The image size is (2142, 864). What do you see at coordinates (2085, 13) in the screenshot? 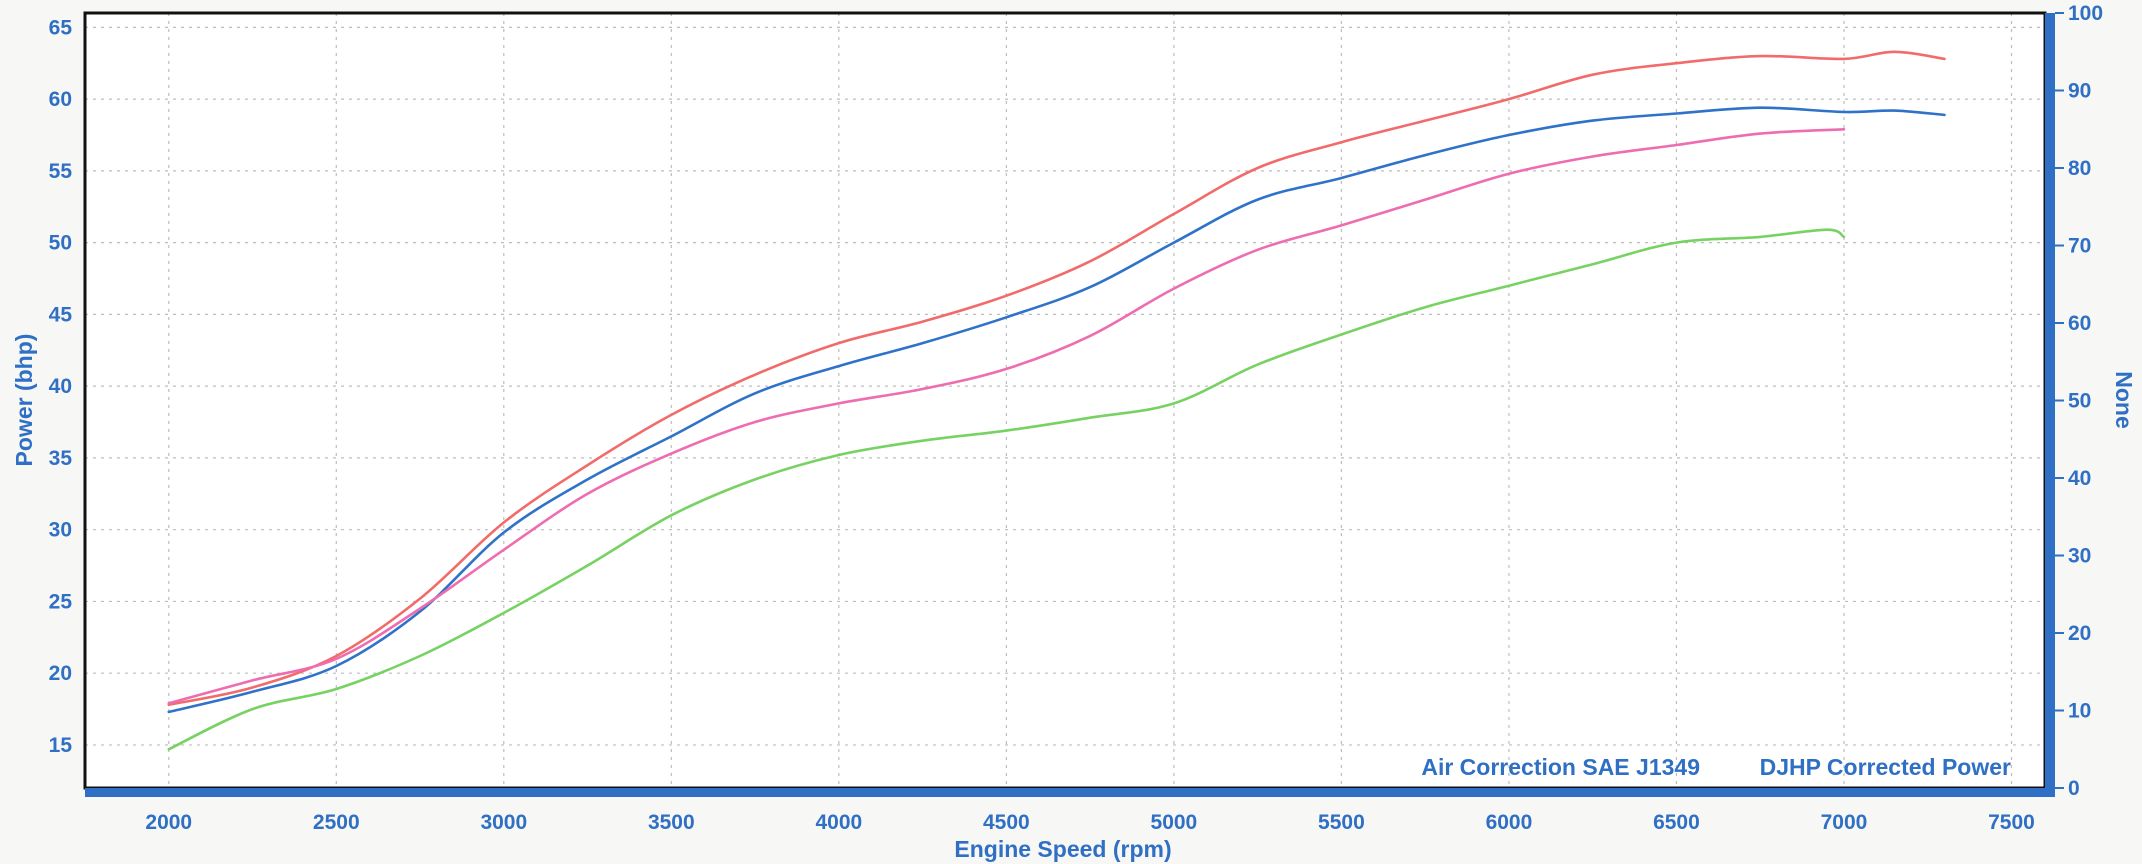
I see `y2-tick-label: 100` at bounding box center [2085, 13].